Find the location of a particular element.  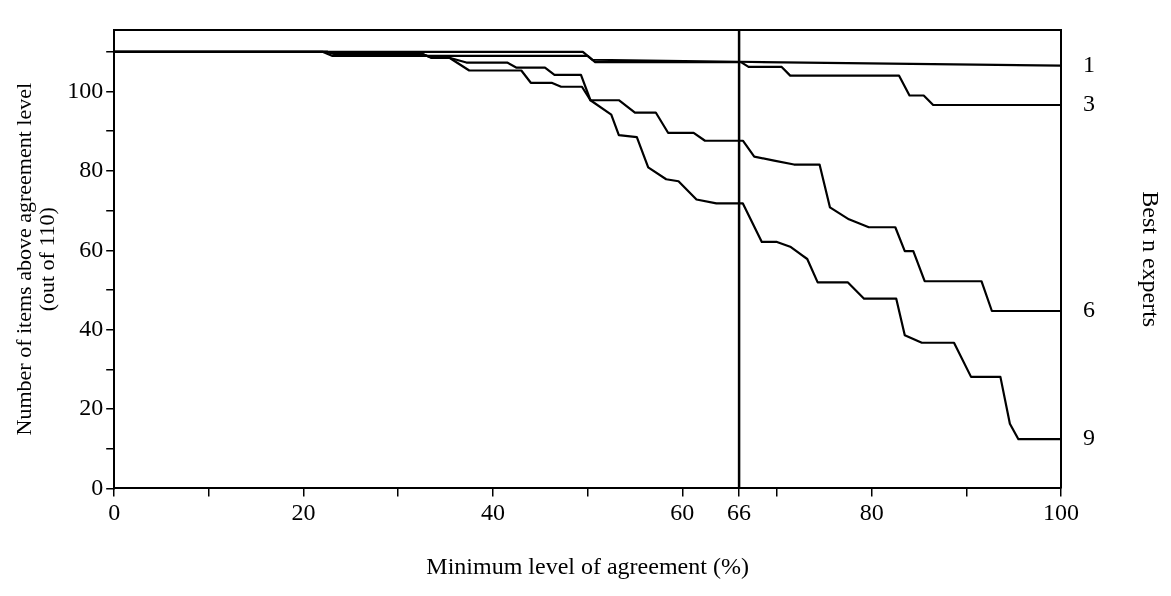

y-tick-label: 80 is located at coordinates (91, 169).